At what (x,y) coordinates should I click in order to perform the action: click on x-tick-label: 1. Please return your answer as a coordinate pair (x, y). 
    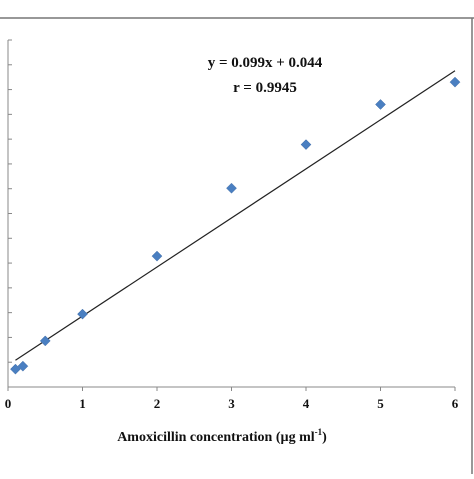
    Looking at the image, I should click on (82, 403).